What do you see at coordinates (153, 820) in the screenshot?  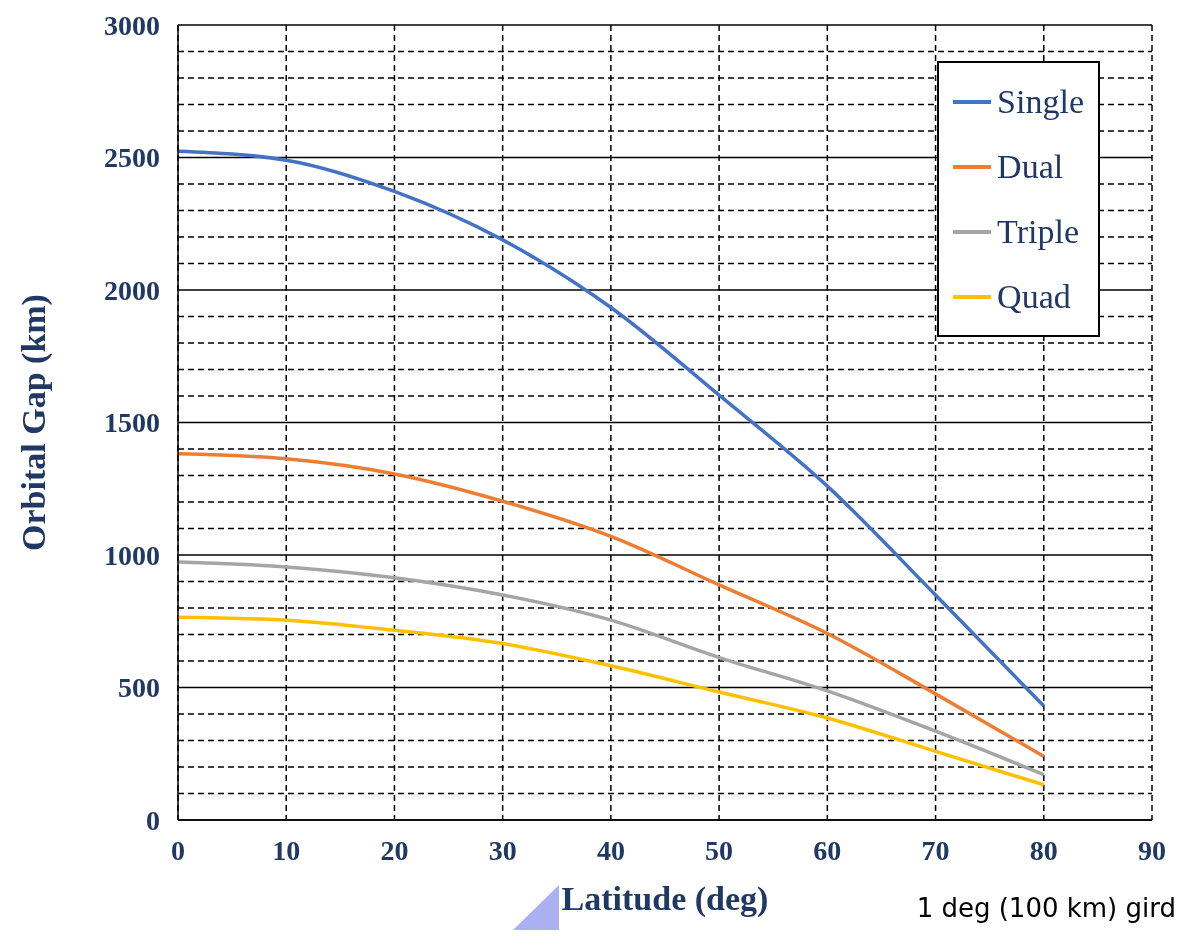 I see `y-tick-label: 0` at bounding box center [153, 820].